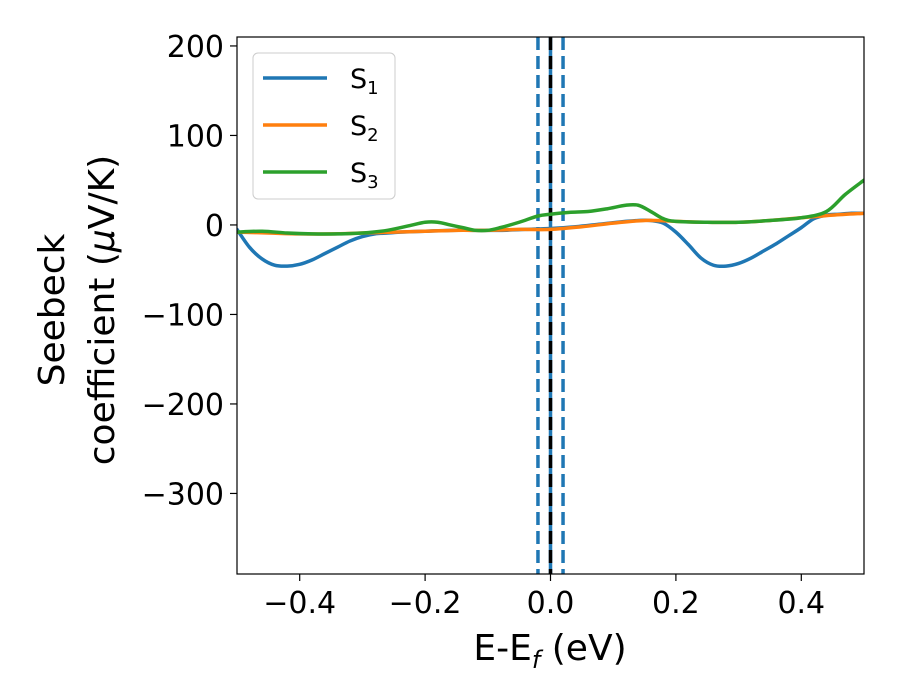  What do you see at coordinates (551, 603) in the screenshot?
I see `x-tick-label: 0.0` at bounding box center [551, 603].